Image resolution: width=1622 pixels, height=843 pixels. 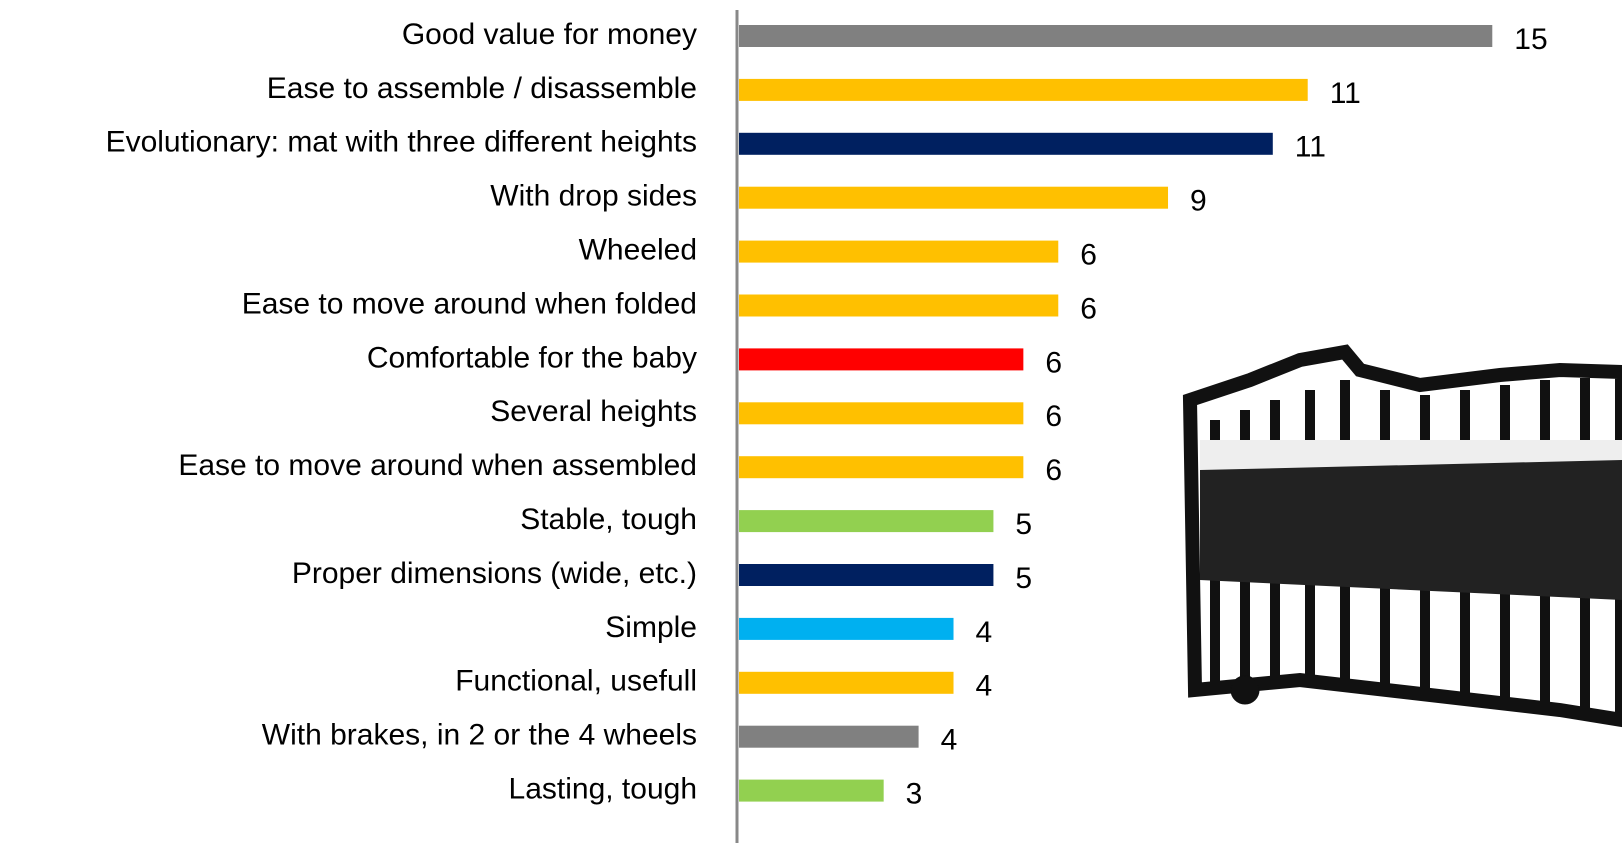 I want to click on category-label: Ease to move around when assembled, so click(x=437, y=465).